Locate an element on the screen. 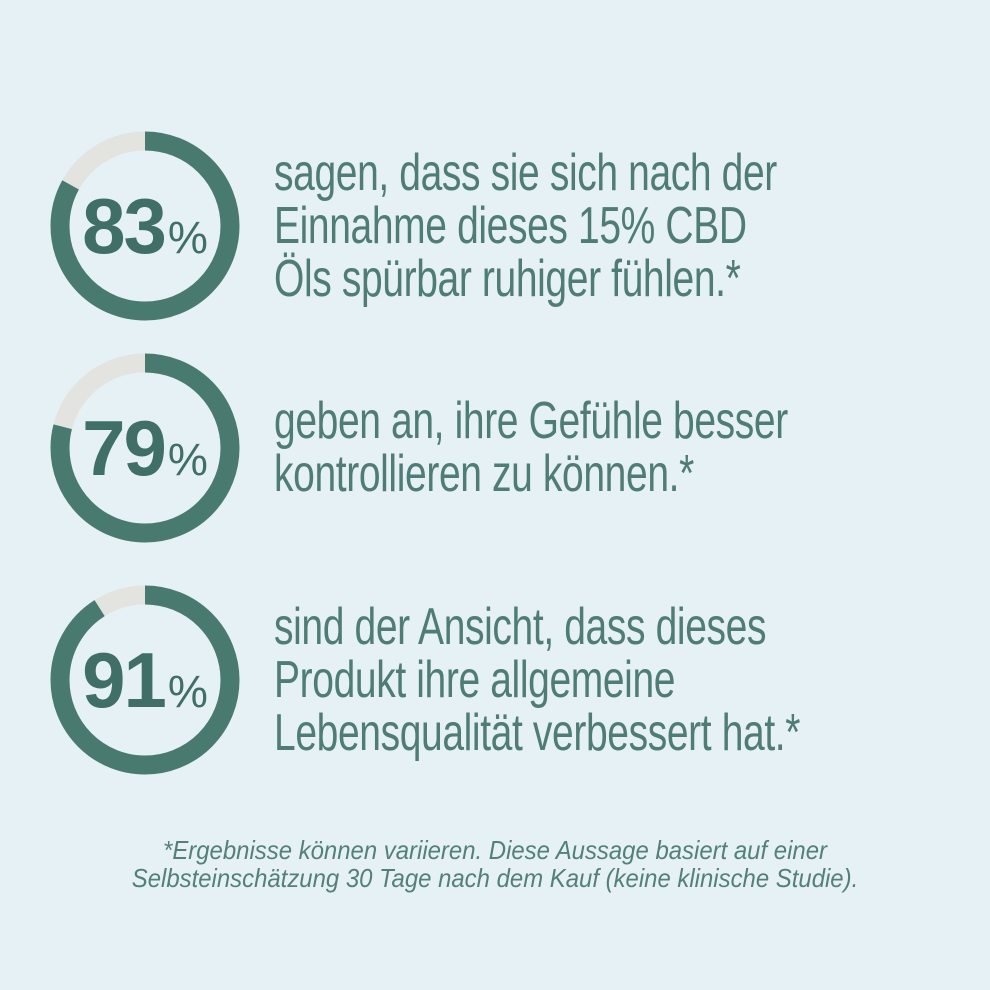 Image resolution: width=990 pixels, height=990 pixels. donut-ring-79: 79 % is located at coordinates (145, 448).